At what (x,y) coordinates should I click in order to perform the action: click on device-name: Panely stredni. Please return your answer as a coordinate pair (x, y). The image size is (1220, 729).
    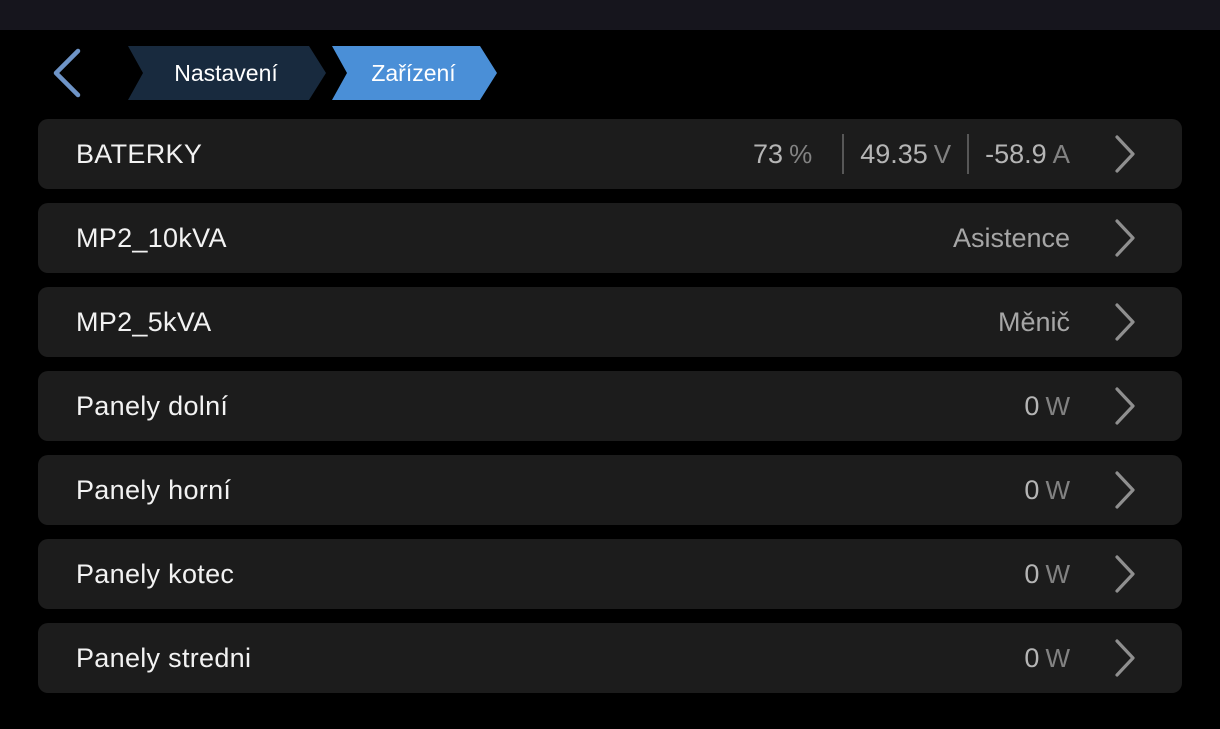
    Looking at the image, I should click on (164, 657).